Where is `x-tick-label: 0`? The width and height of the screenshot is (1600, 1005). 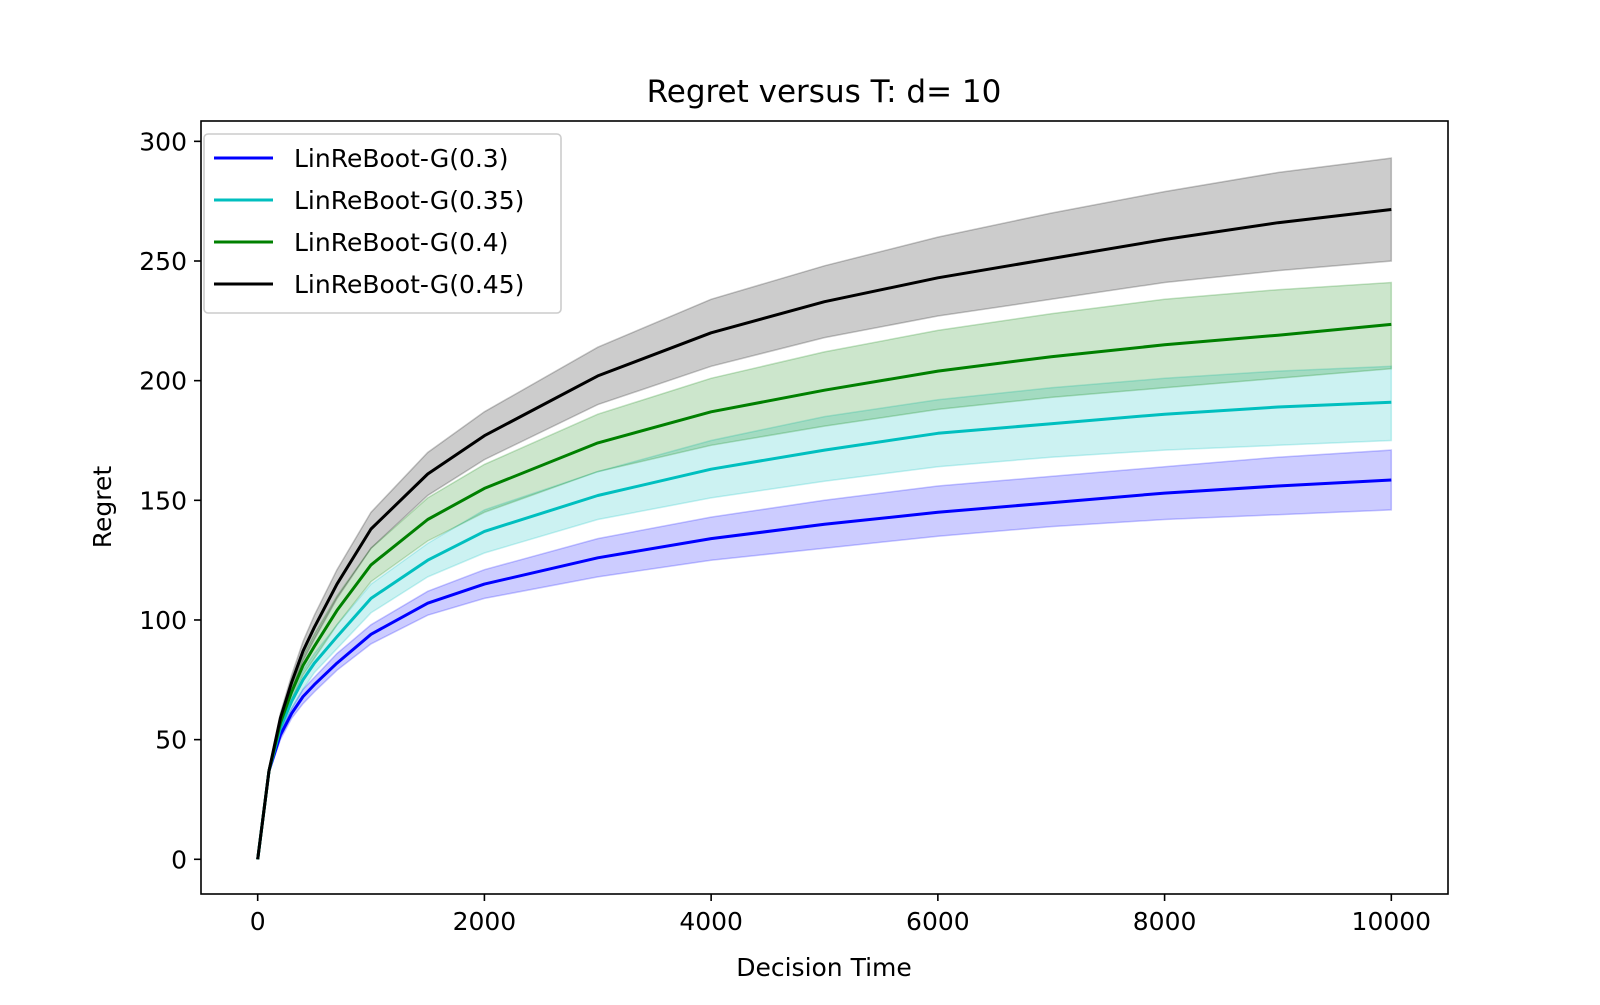 x-tick-label: 0 is located at coordinates (258, 921).